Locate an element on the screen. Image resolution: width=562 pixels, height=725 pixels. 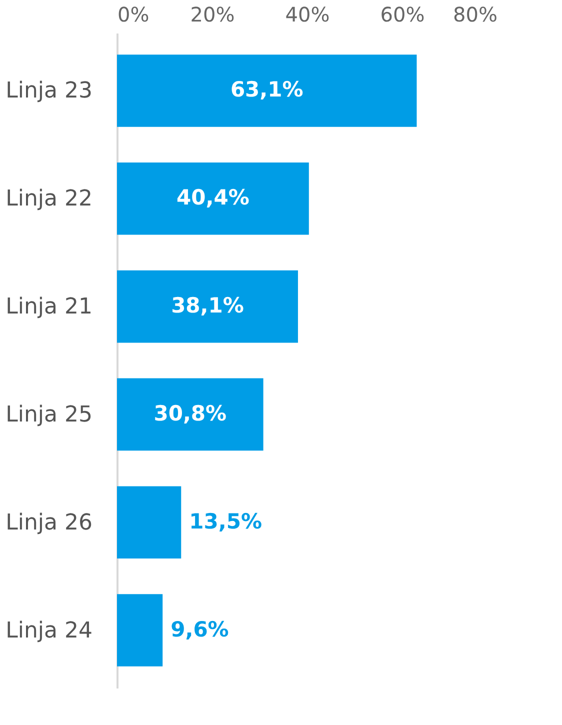
data-label: 63,1% is located at coordinates (267, 90).